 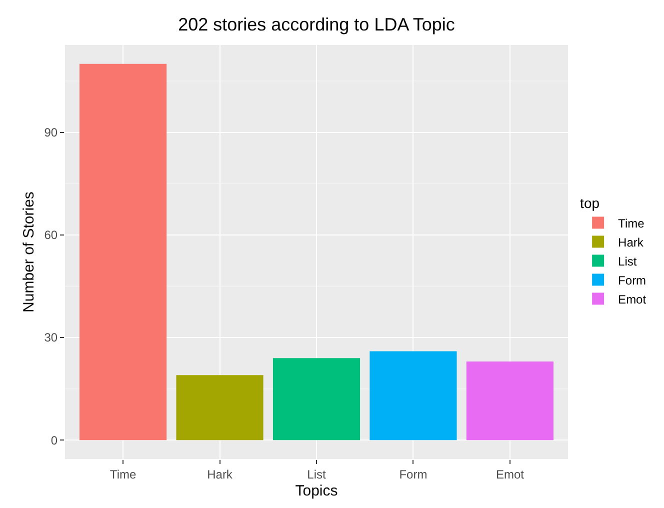 What do you see at coordinates (632, 299) in the screenshot?
I see `legend-label: Emot` at bounding box center [632, 299].